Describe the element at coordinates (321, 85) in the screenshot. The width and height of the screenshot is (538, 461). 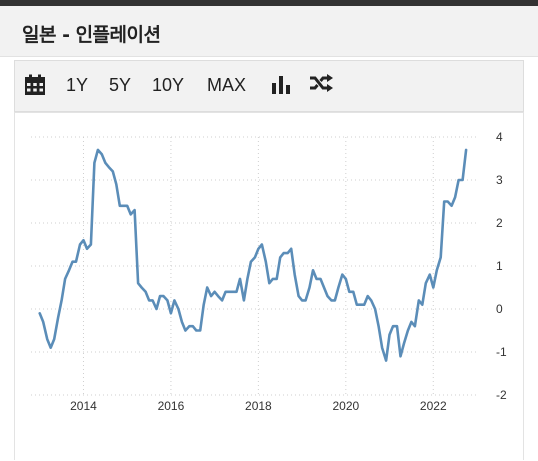
I see `shuffle-icon` at that location.